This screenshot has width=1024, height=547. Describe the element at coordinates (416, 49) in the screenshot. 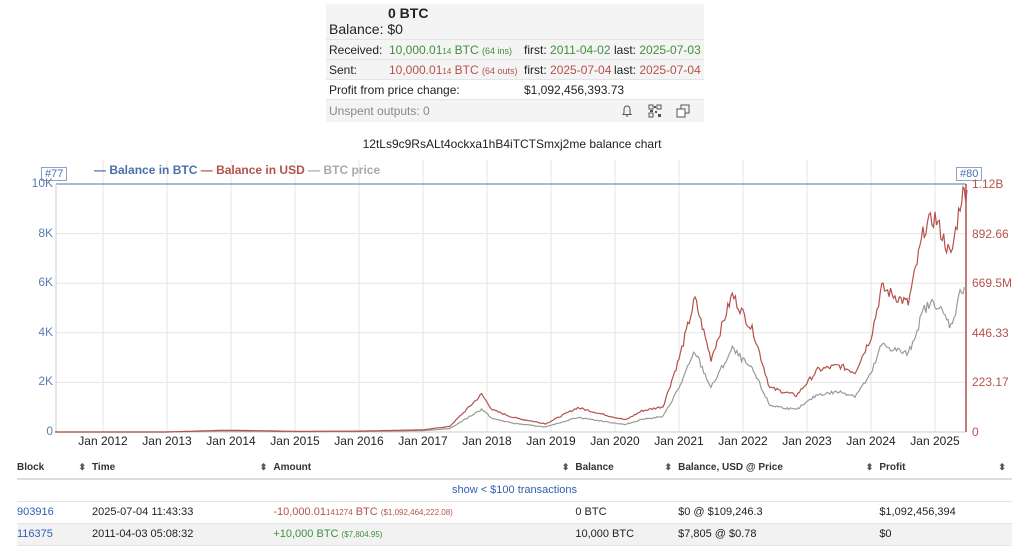

I see `received-amount: 10,000.01` at that location.